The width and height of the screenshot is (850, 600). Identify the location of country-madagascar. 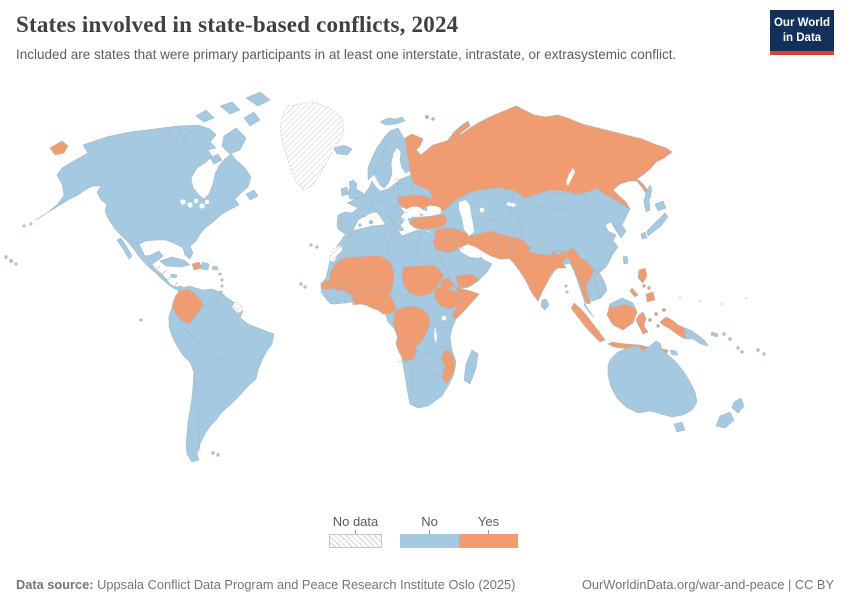
(471, 367).